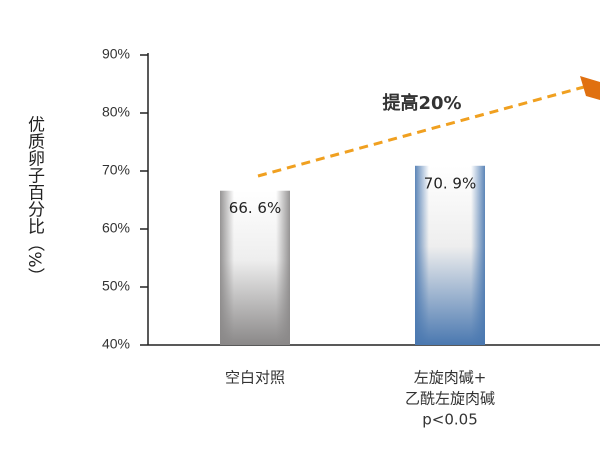 The width and height of the screenshot is (600, 450). What do you see at coordinates (116, 112) in the screenshot?
I see `y-tick-label: 80%` at bounding box center [116, 112].